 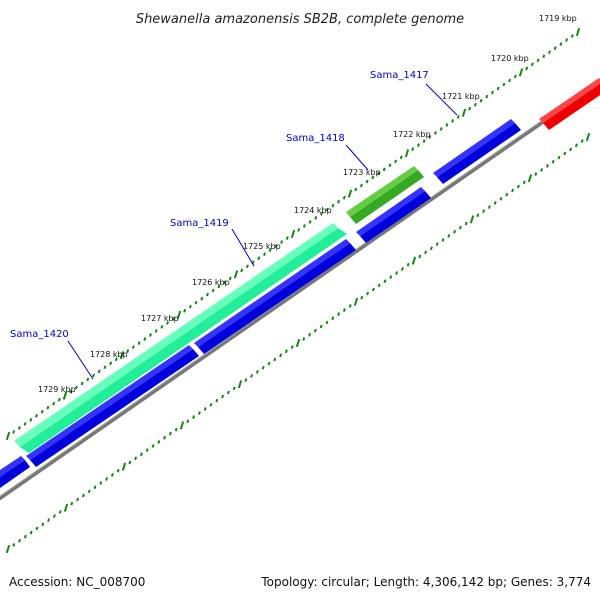 I want to click on gene-label-sama-1419: Sama_1419, so click(x=199, y=223).